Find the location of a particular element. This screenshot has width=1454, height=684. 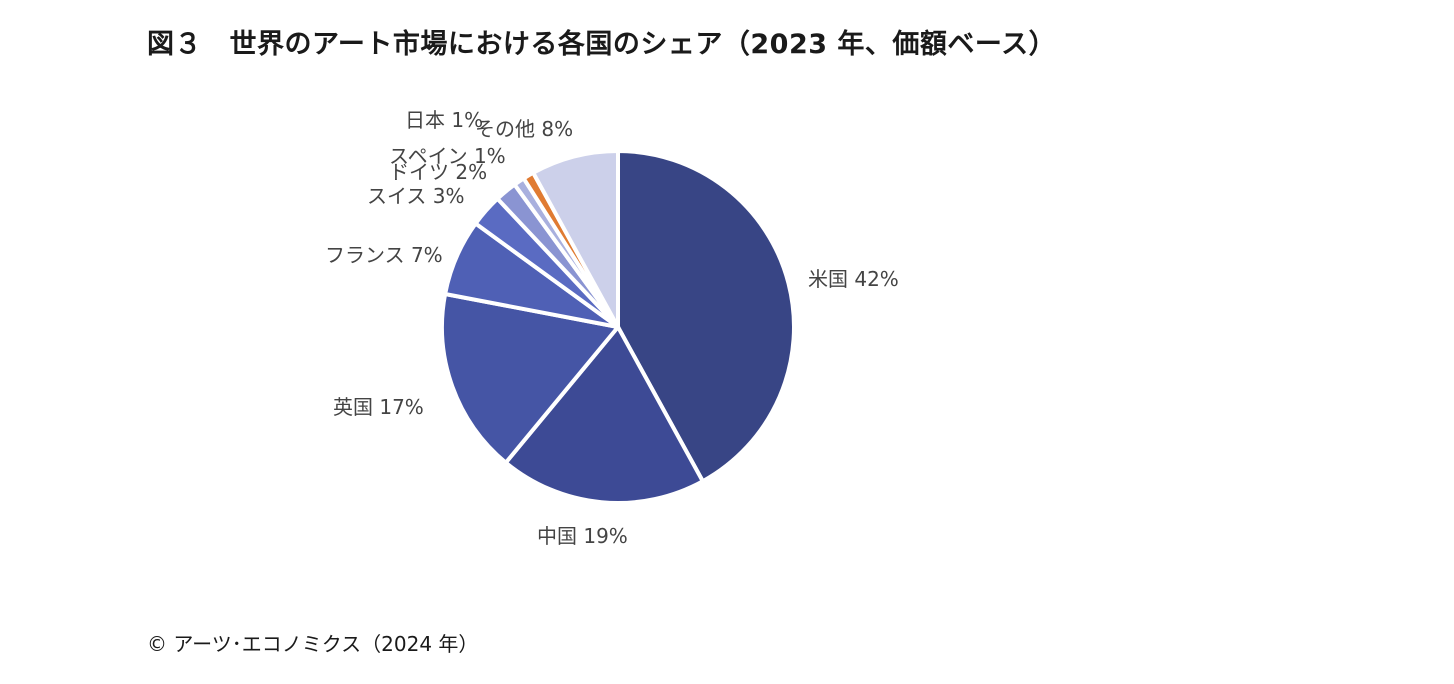

slice-label-9: その他 8% is located at coordinates (524, 129).